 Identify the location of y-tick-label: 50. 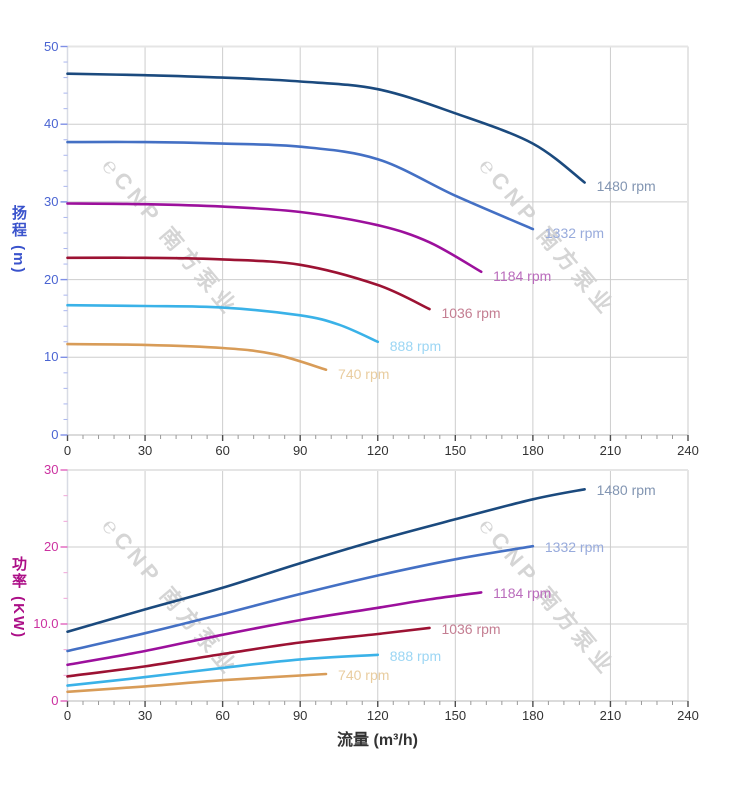
(51, 46).